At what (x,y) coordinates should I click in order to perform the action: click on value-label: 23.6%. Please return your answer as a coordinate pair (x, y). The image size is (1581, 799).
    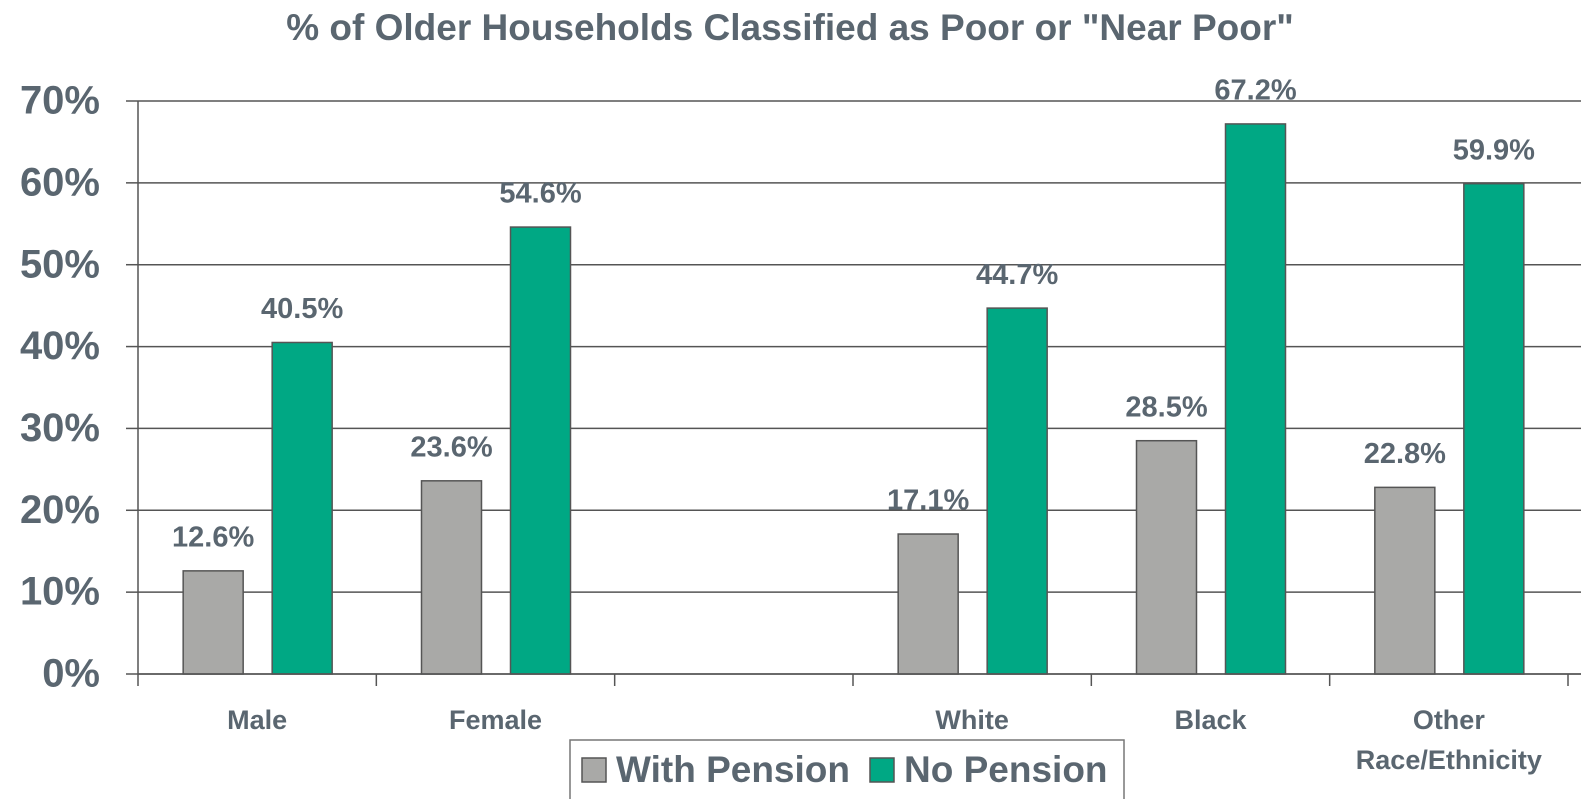
    Looking at the image, I should click on (451, 447).